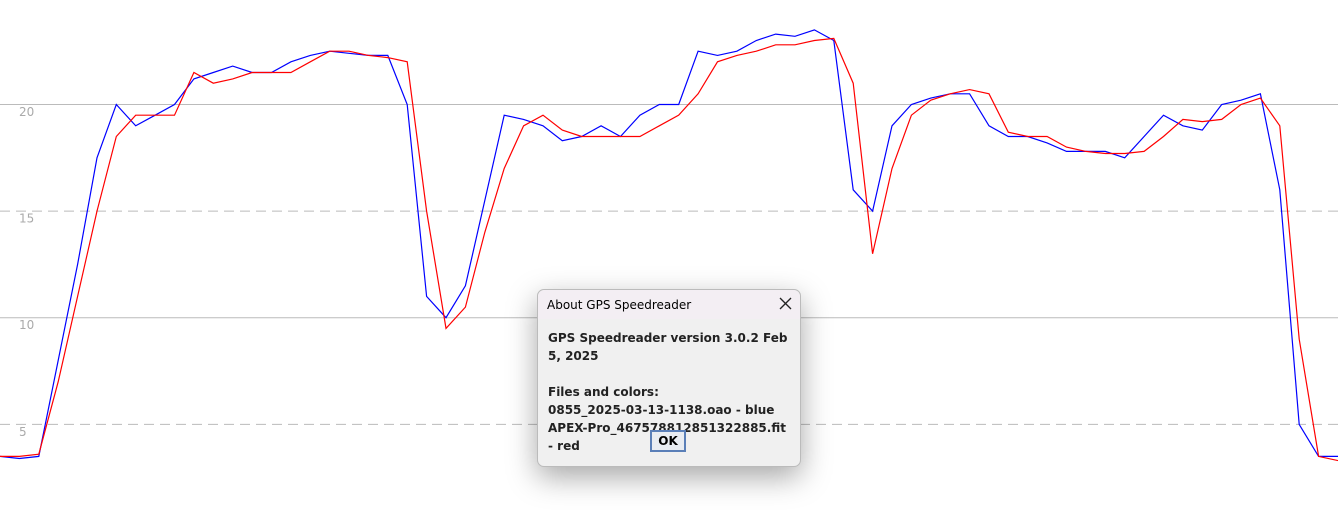 This screenshot has height=529, width=1338. What do you see at coordinates (26, 112) in the screenshot?
I see `y-tick-label: 20` at bounding box center [26, 112].